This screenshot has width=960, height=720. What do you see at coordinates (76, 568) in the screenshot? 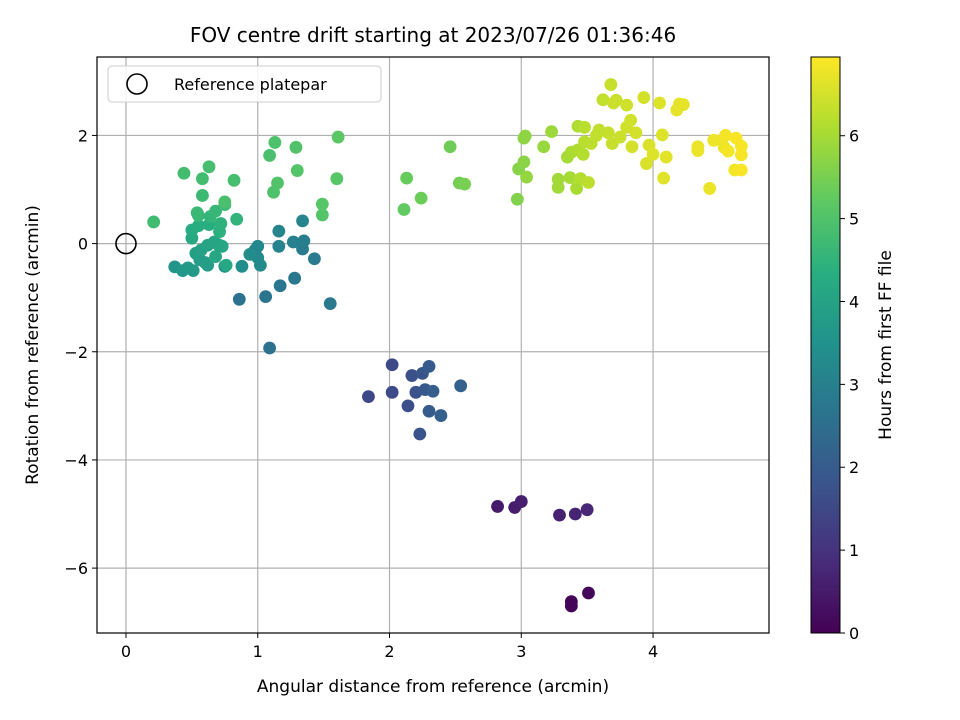
I see `y-tick-label: −6` at bounding box center [76, 568].